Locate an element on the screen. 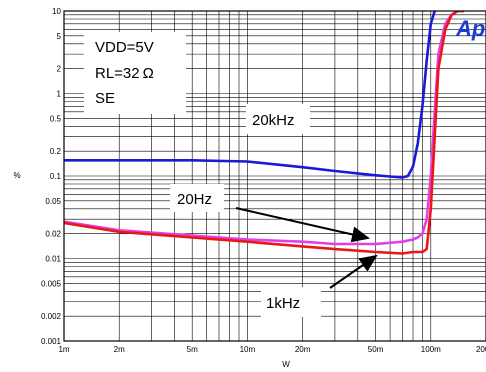 This screenshot has height=372, width=486. y-tick-label: 1 is located at coordinates (59, 94).